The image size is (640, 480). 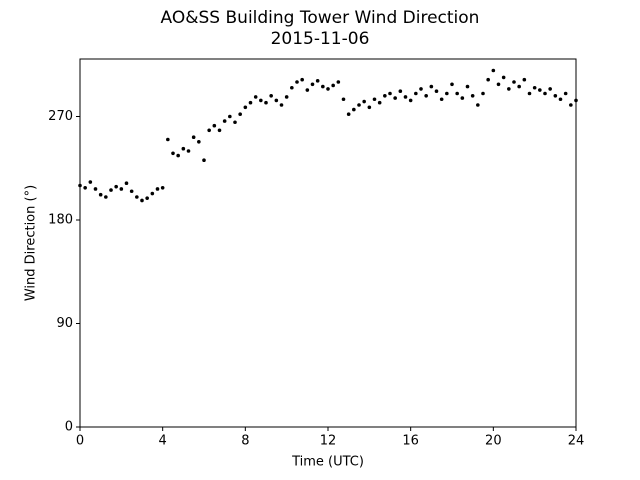 What do you see at coordinates (60, 220) in the screenshot?
I see `y-tick-label: 180` at bounding box center [60, 220].